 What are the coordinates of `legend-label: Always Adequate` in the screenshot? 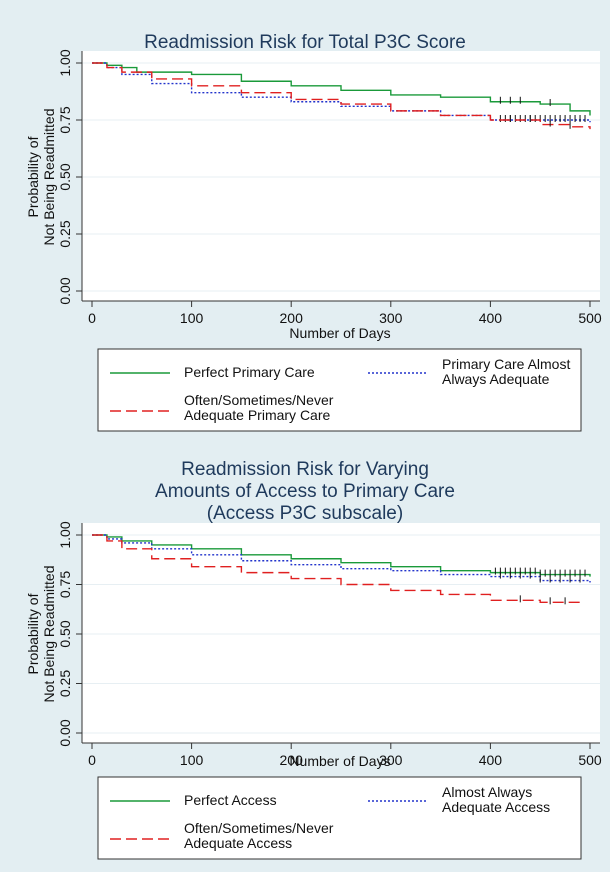 It's located at (496, 379).